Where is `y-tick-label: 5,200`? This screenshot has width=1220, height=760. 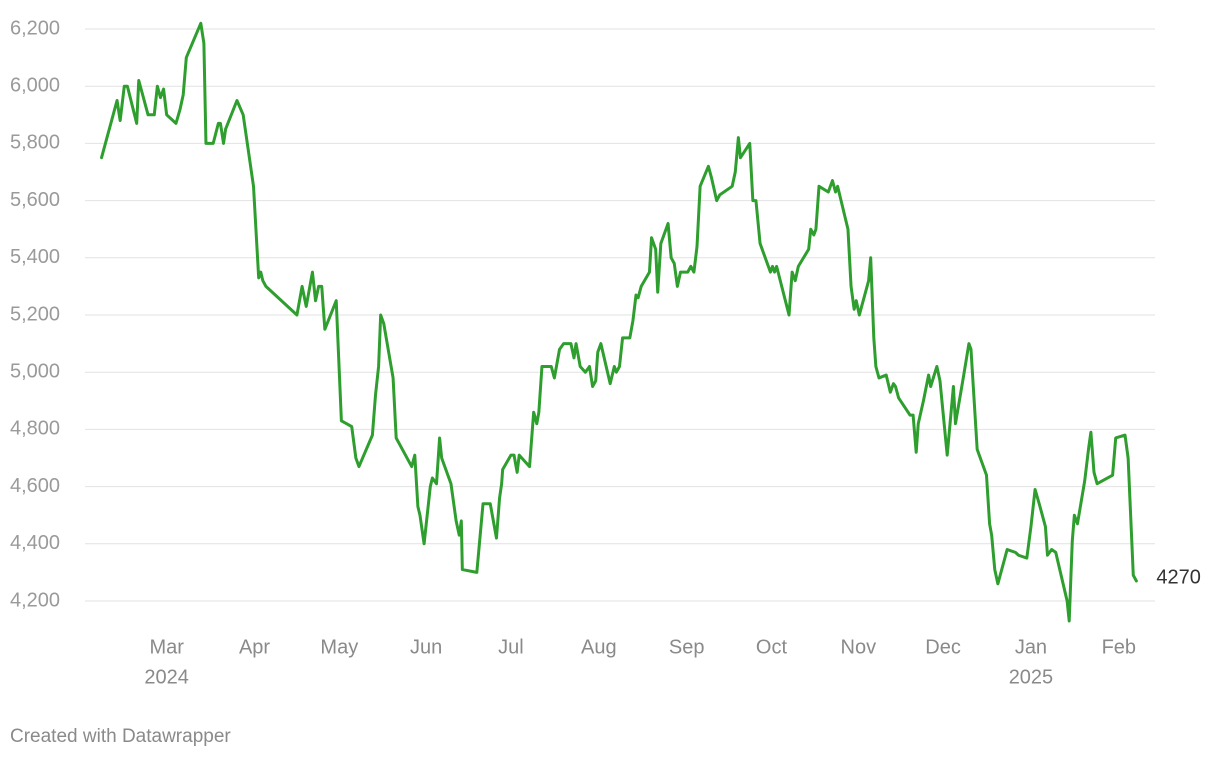
y-tick-label: 5,200 is located at coordinates (35, 314).